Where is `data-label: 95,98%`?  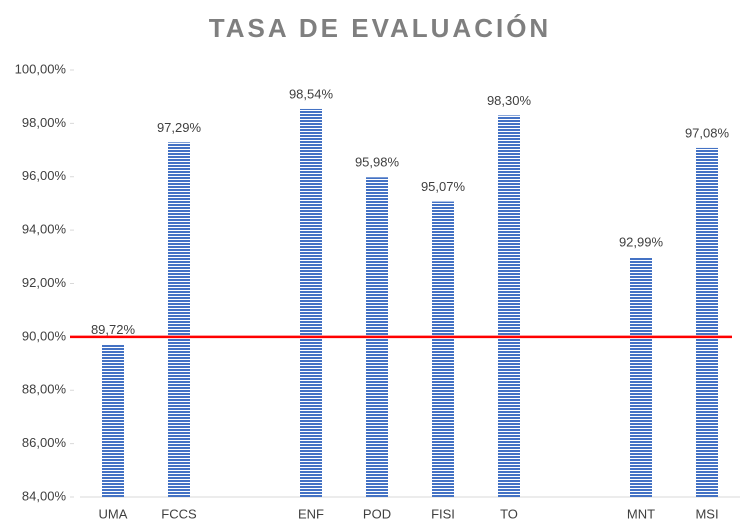 data-label: 95,98% is located at coordinates (377, 162).